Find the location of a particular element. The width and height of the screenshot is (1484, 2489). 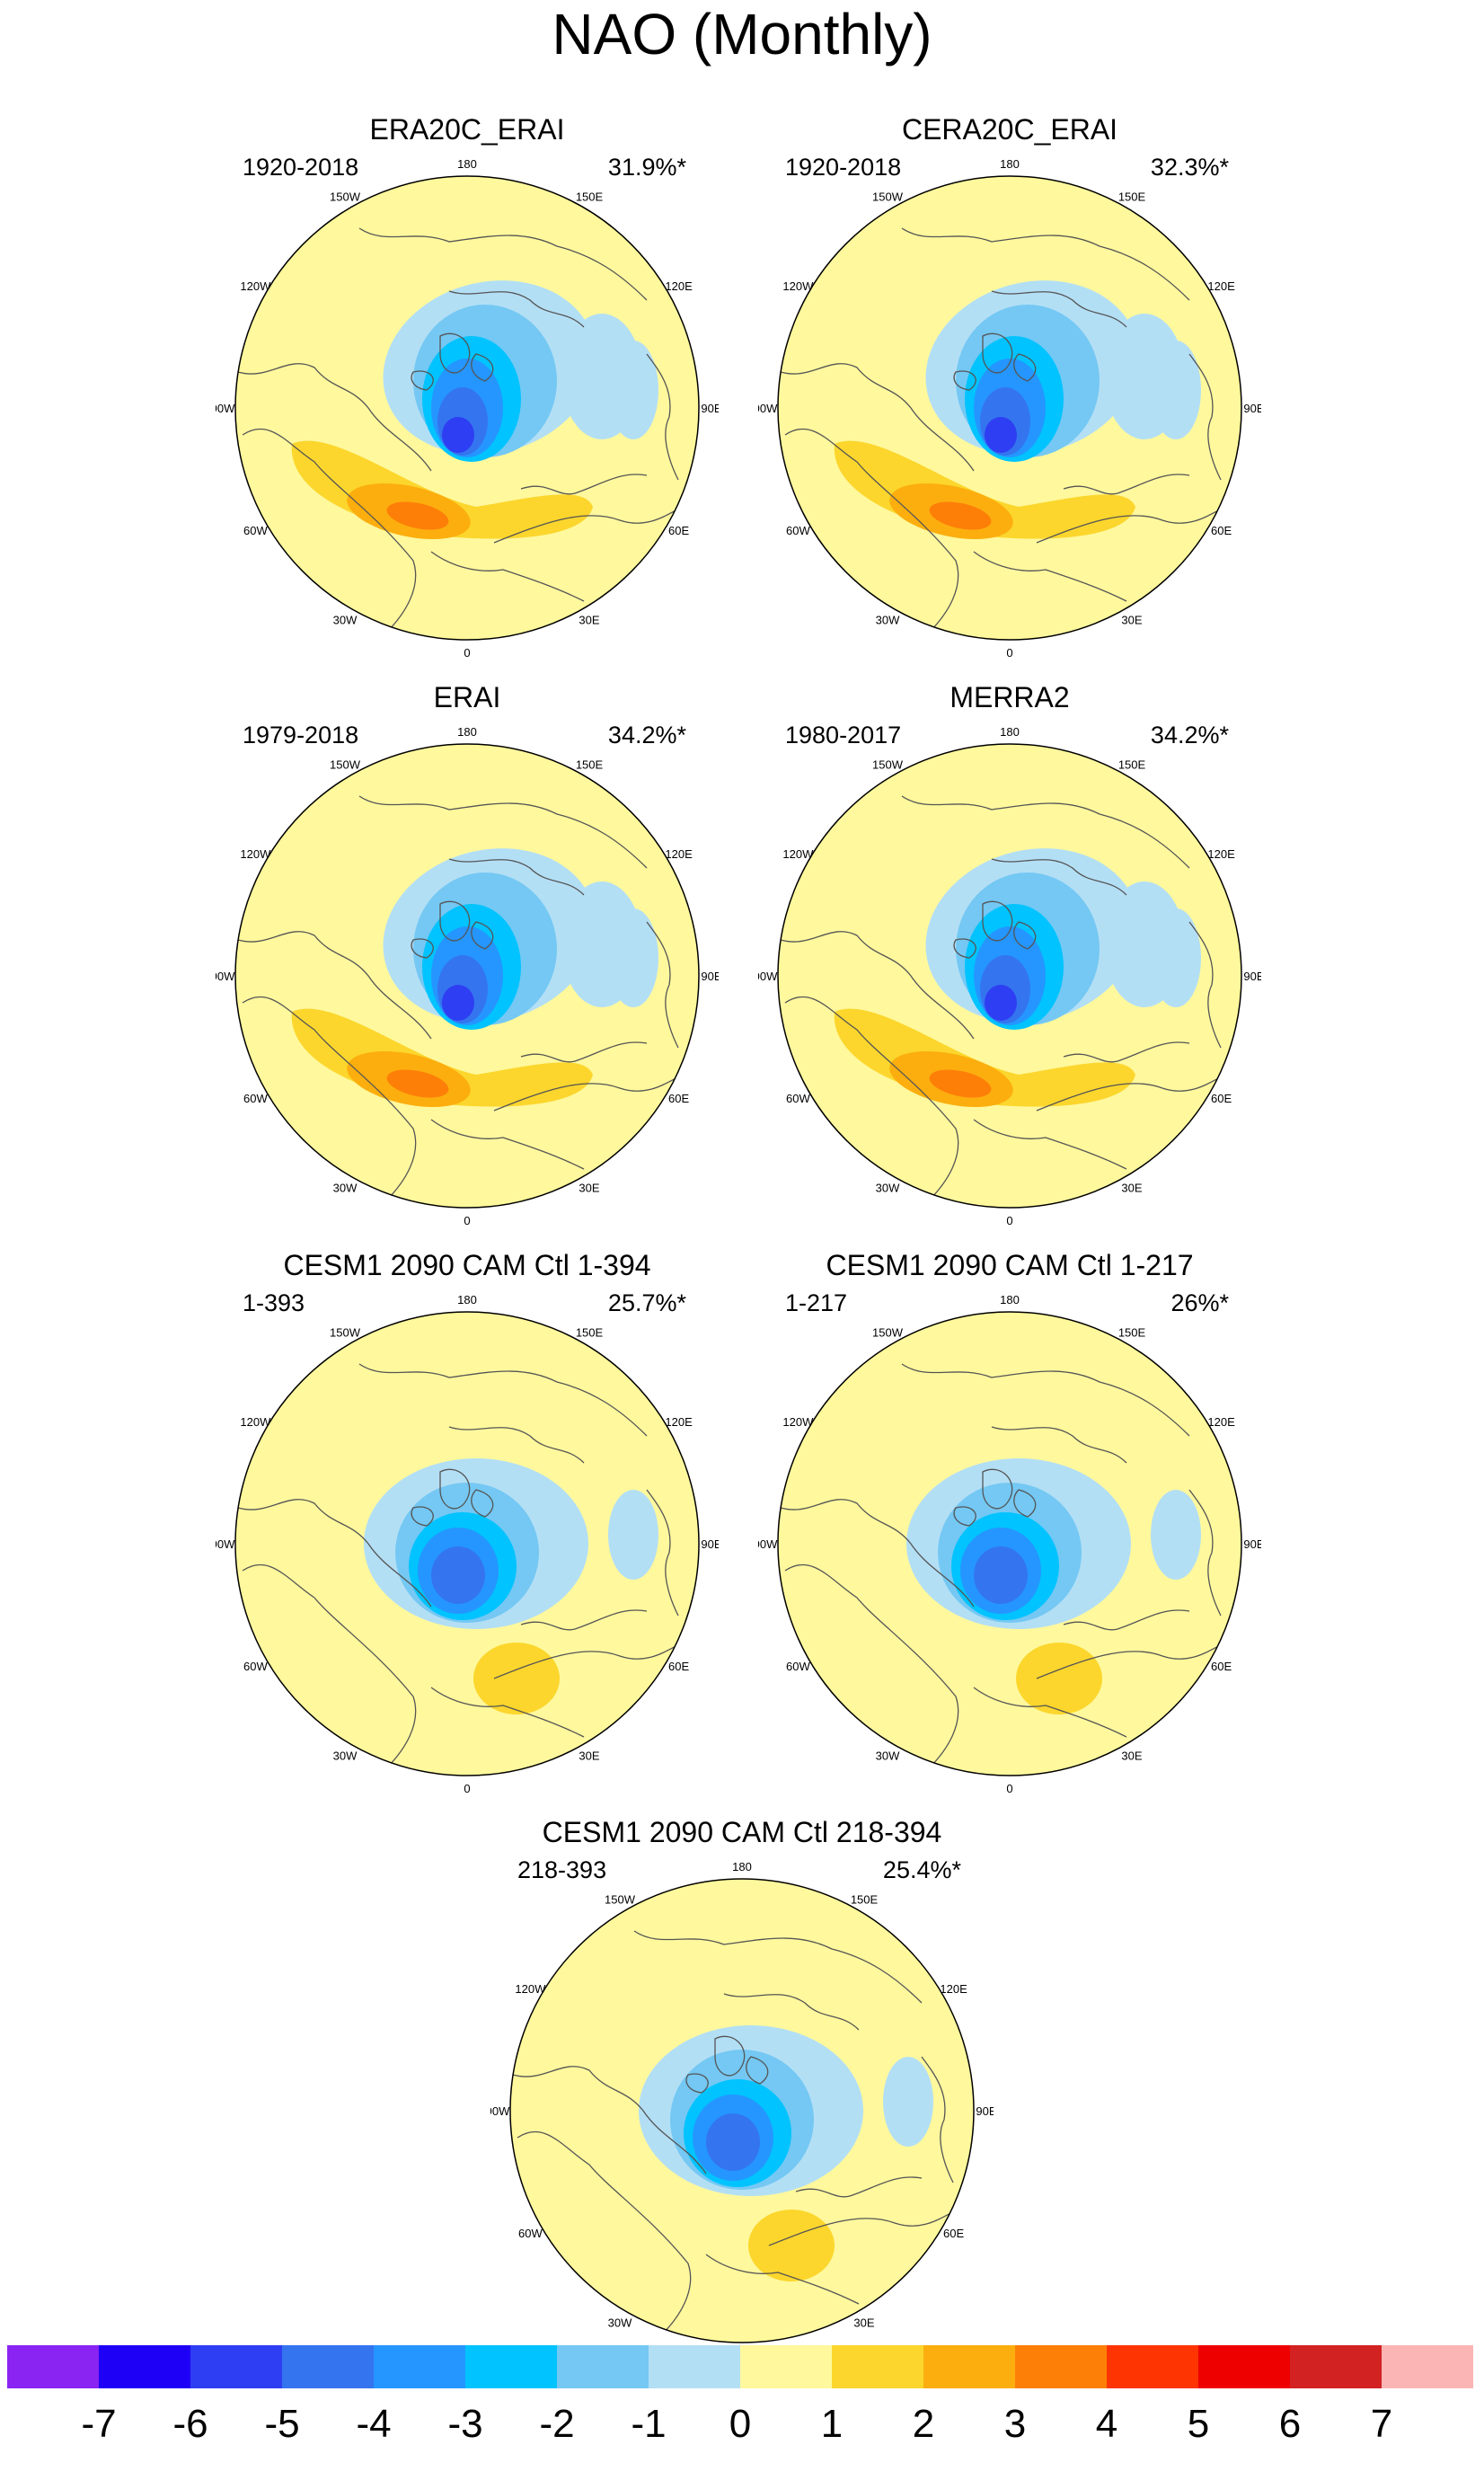

colorbar-label: 1 is located at coordinates (832, 2424).